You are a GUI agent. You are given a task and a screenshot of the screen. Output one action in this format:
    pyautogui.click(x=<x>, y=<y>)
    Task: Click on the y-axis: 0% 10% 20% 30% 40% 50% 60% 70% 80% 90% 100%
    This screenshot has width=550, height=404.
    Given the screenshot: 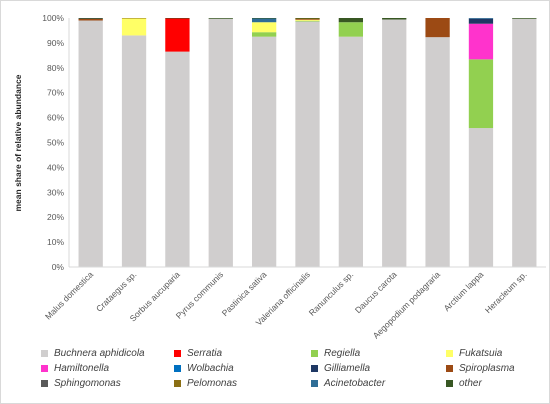 What is the action you would take?
    pyautogui.click(x=56, y=142)
    